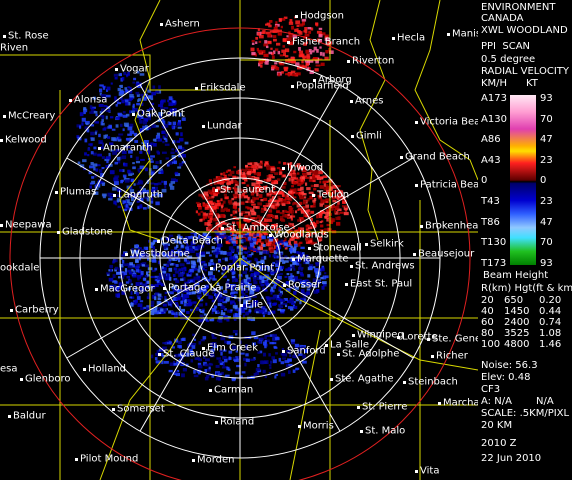  Describe the element at coordinates (550, 322) in the screenshot. I see `beam-cell: 0.74` at that location.